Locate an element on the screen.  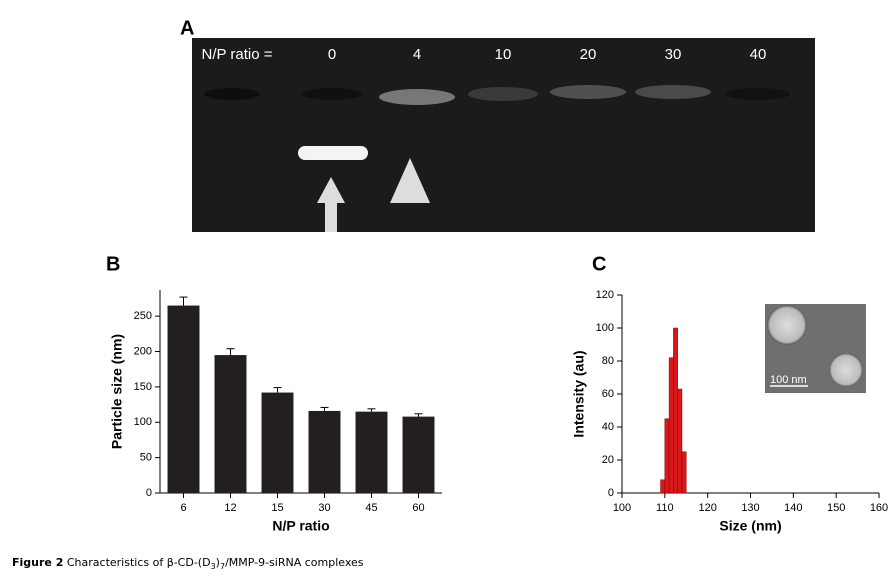
lane-label: 10 is located at coordinates (503, 54).